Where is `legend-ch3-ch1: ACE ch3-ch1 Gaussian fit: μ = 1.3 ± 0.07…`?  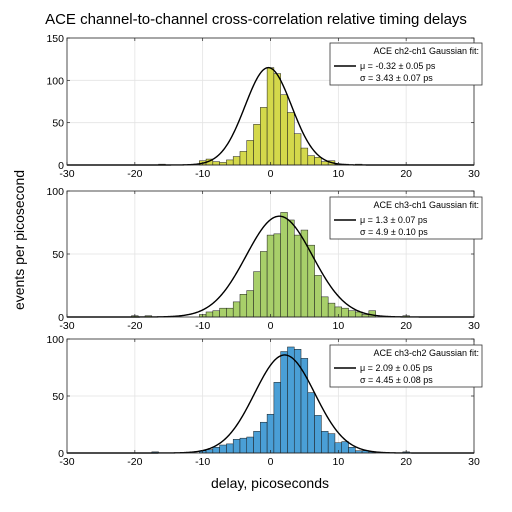 legend-ch3-ch1: ACE ch3-ch1 Gaussian fit: μ = 1.3 ± 0.07… is located at coordinates (406, 218).